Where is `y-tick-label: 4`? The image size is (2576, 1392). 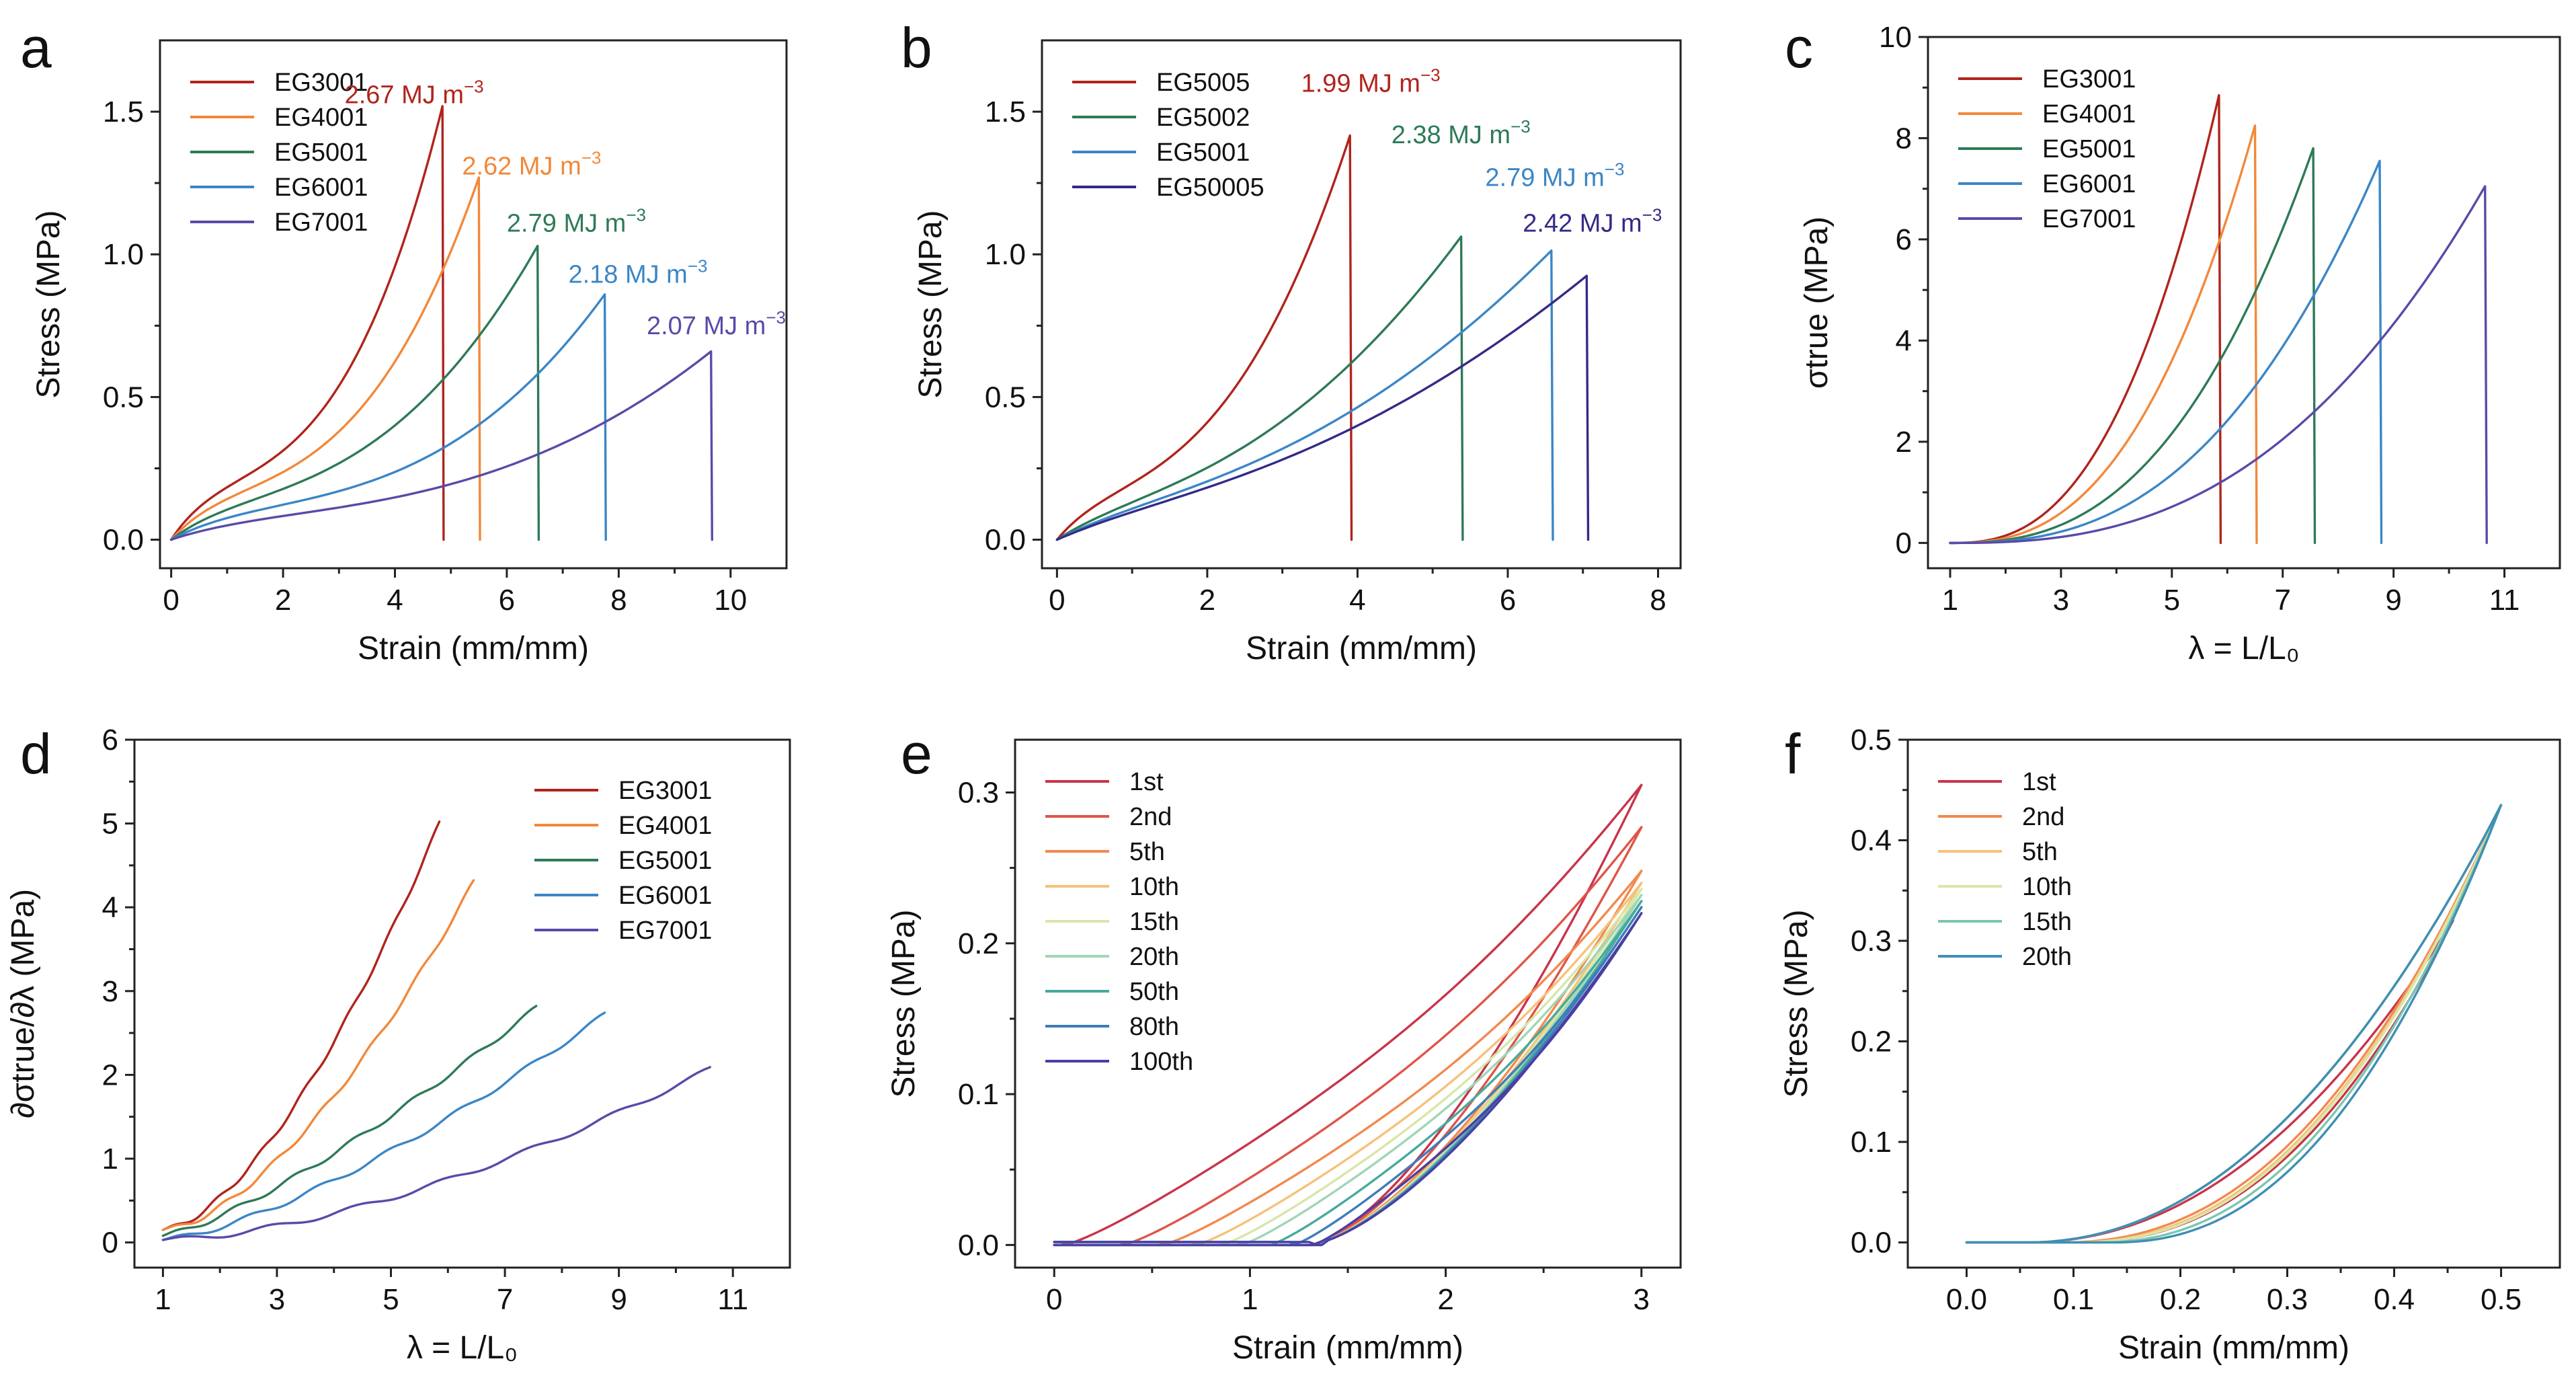 y-tick-label: 4 is located at coordinates (110, 907).